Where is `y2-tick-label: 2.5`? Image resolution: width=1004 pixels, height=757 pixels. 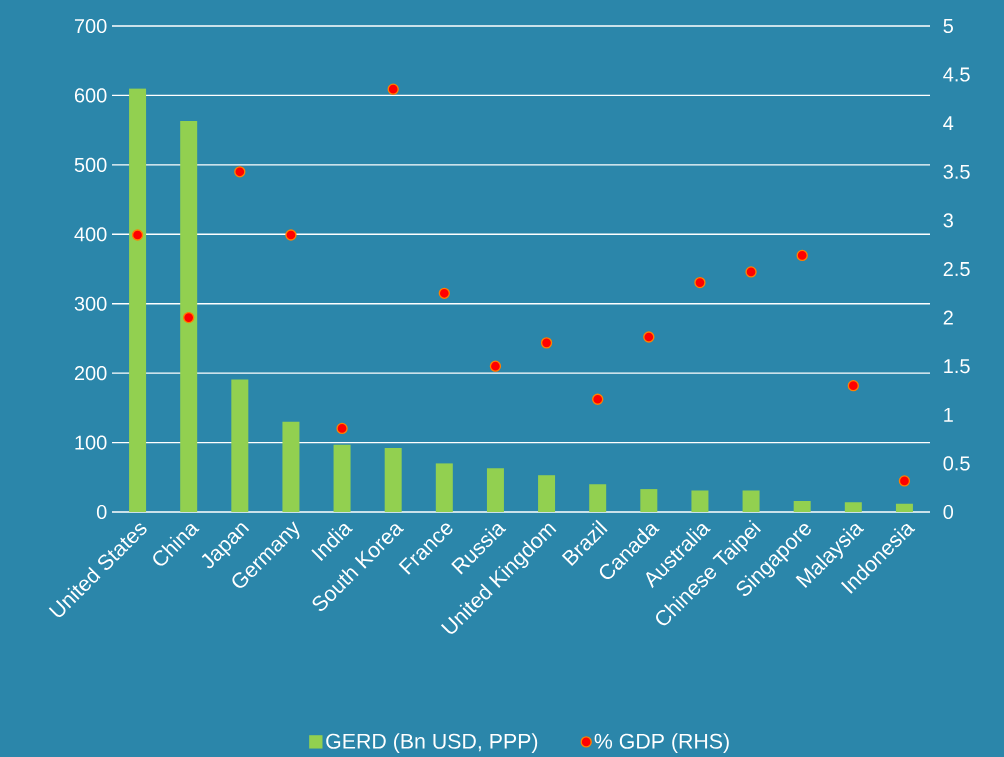 y2-tick-label: 2.5 is located at coordinates (956, 268).